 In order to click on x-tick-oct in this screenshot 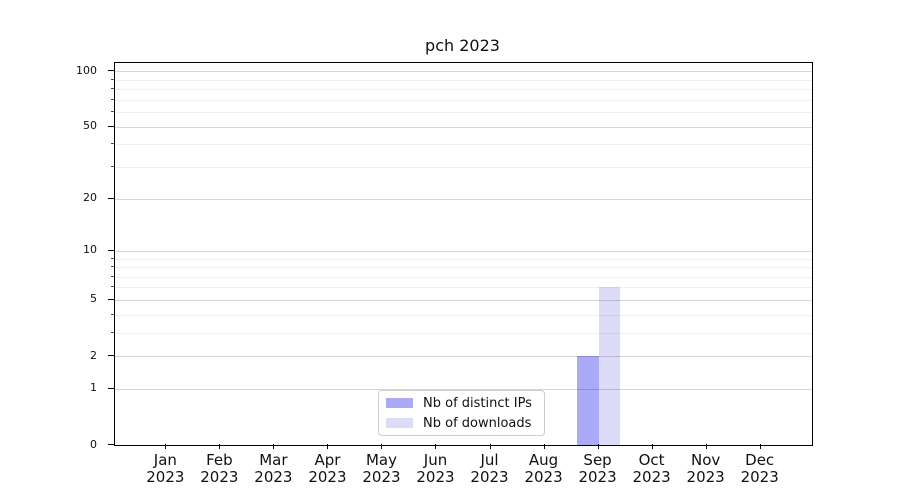, I will do `click(652, 446)`.